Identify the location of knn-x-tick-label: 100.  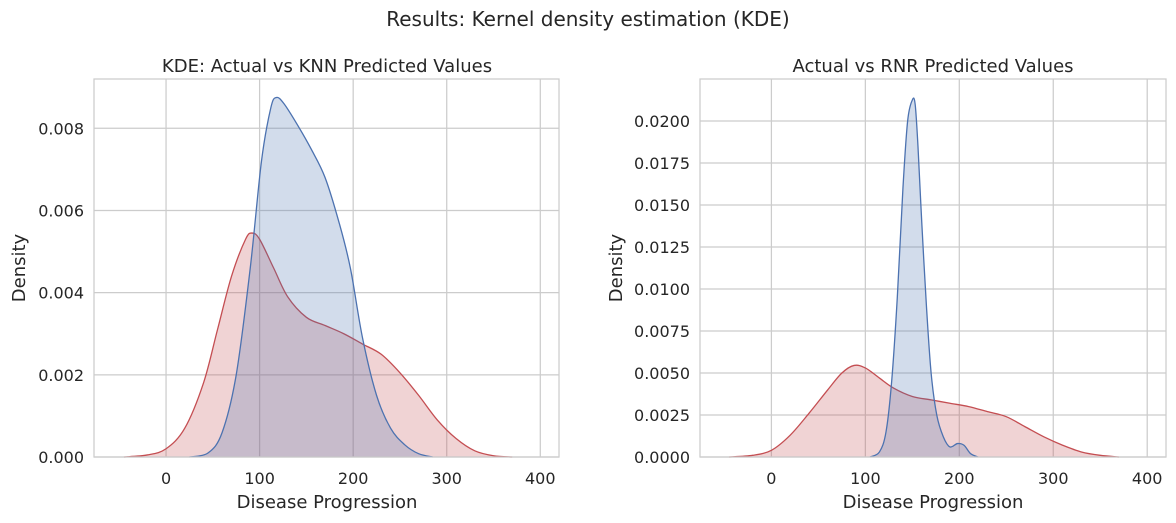
(259, 478).